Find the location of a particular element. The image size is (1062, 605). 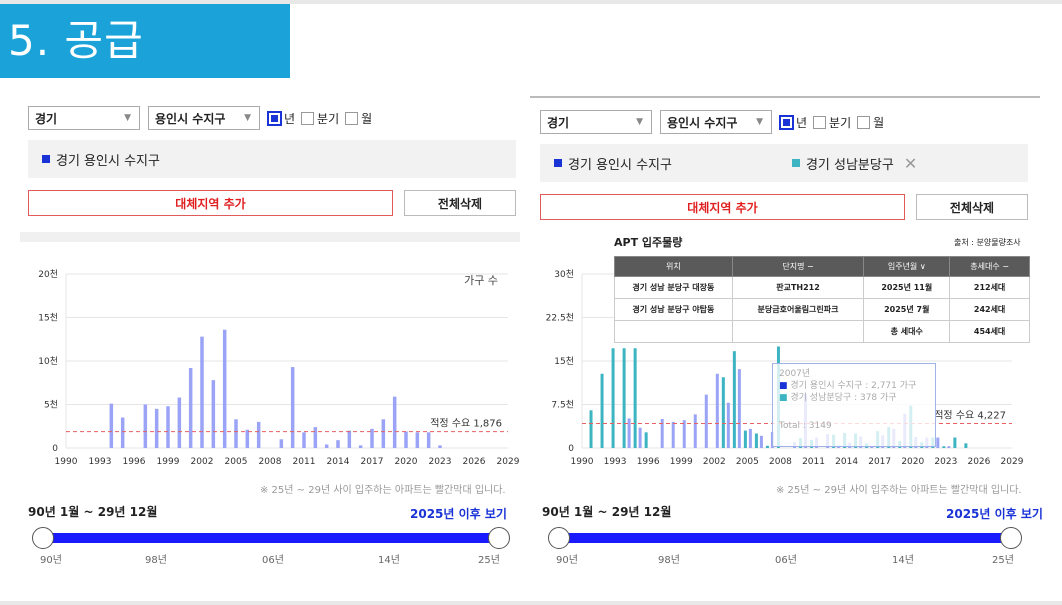

x-tick-label: 2020 is located at coordinates (912, 462).